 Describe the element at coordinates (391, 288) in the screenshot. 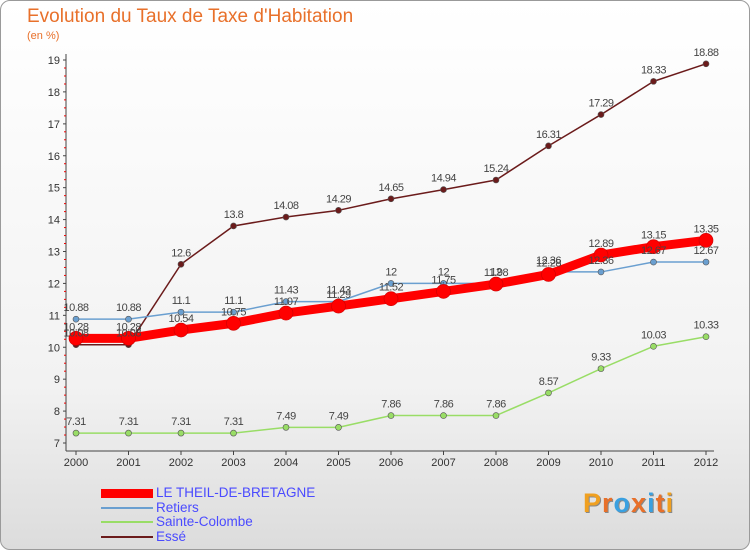

I see `data-label: 11.52` at that location.